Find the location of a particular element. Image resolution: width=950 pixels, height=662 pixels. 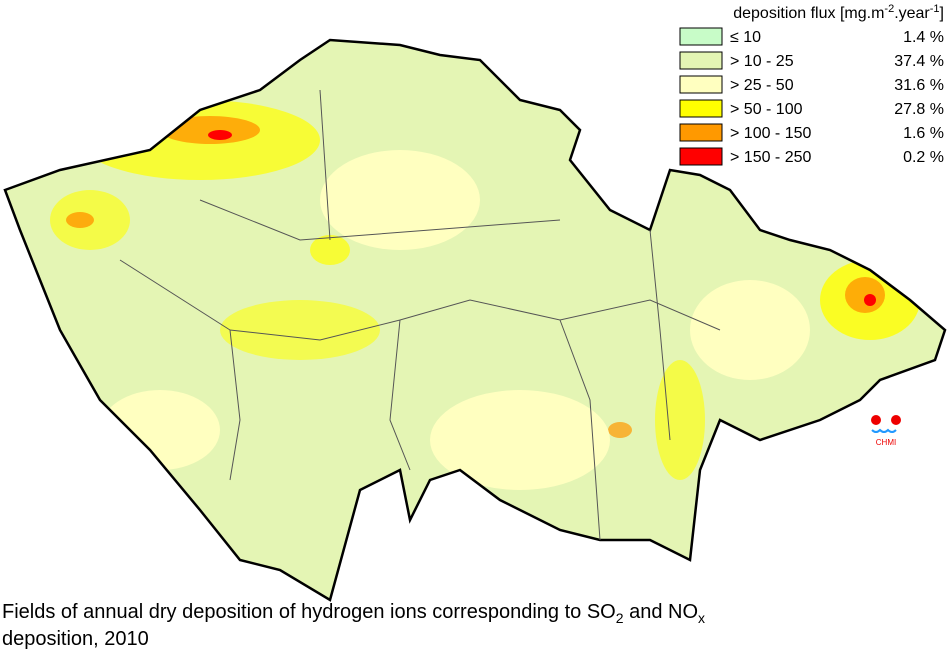

legend-share: 0.2 % is located at coordinates (923, 157).